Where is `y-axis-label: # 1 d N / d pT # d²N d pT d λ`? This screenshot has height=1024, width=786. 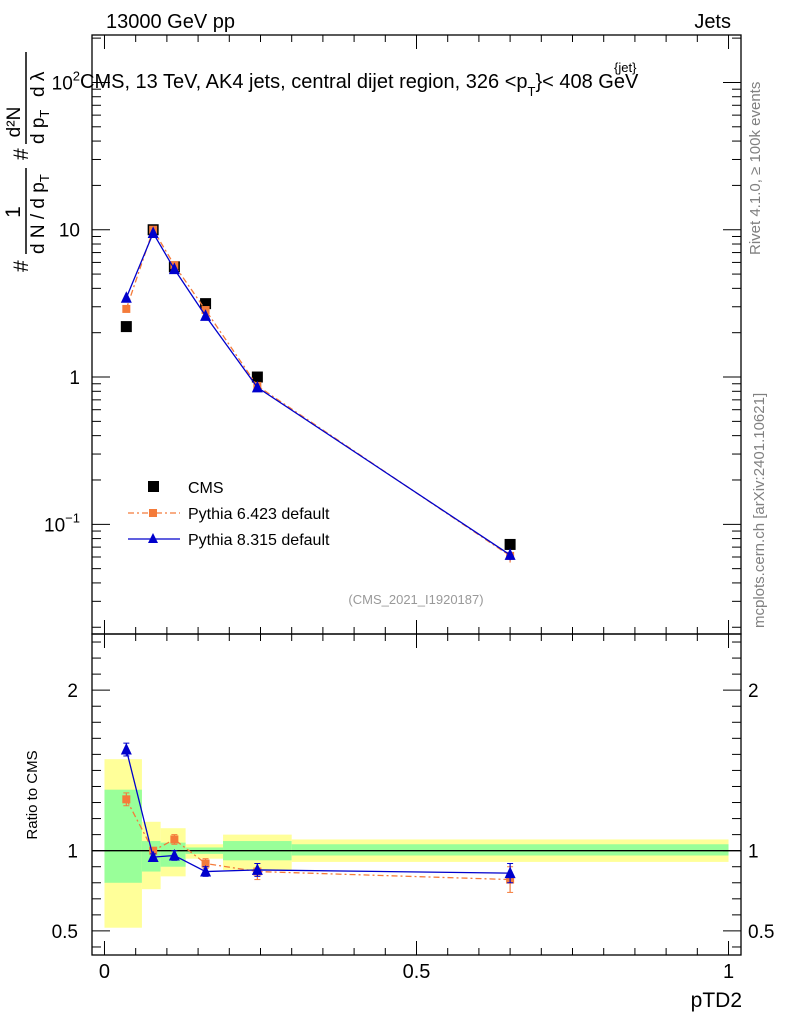
y-axis-label: # 1 d N / d pT # d²N d pT d λ is located at coordinates (27, 162).